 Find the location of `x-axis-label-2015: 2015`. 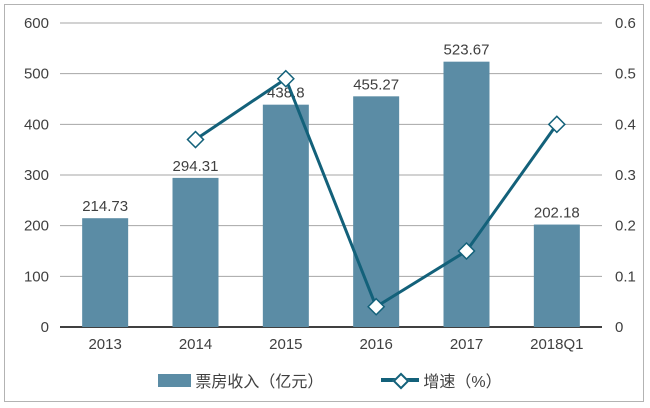

x-axis-label-2015: 2015 is located at coordinates (285, 344).